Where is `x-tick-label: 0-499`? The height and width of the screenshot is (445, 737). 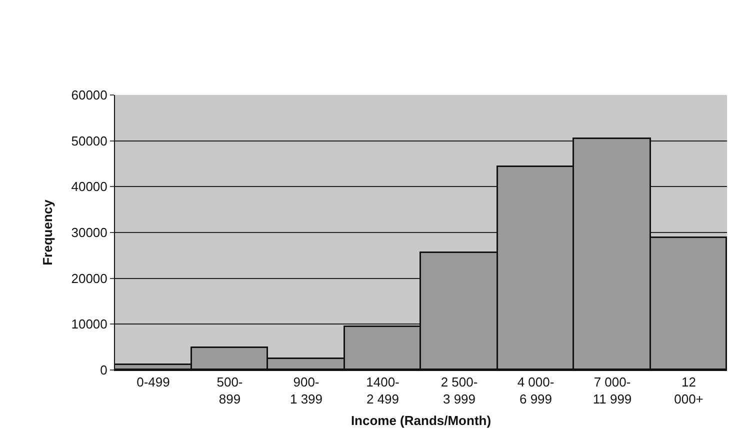 x-tick-label: 0-499 is located at coordinates (153, 382).